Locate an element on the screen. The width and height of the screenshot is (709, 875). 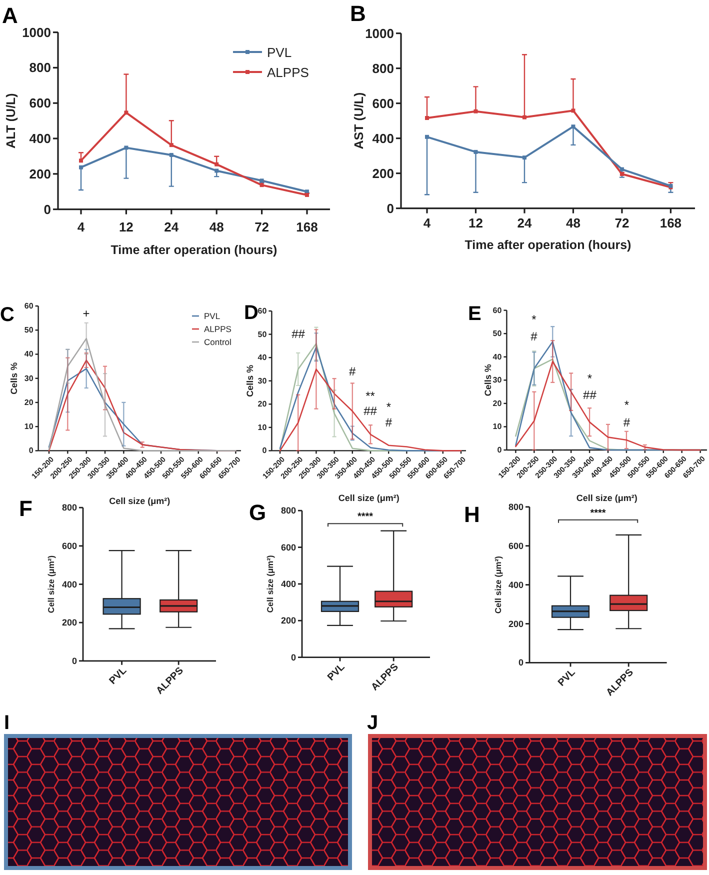
chart-title: D is located at coordinates (251, 313).